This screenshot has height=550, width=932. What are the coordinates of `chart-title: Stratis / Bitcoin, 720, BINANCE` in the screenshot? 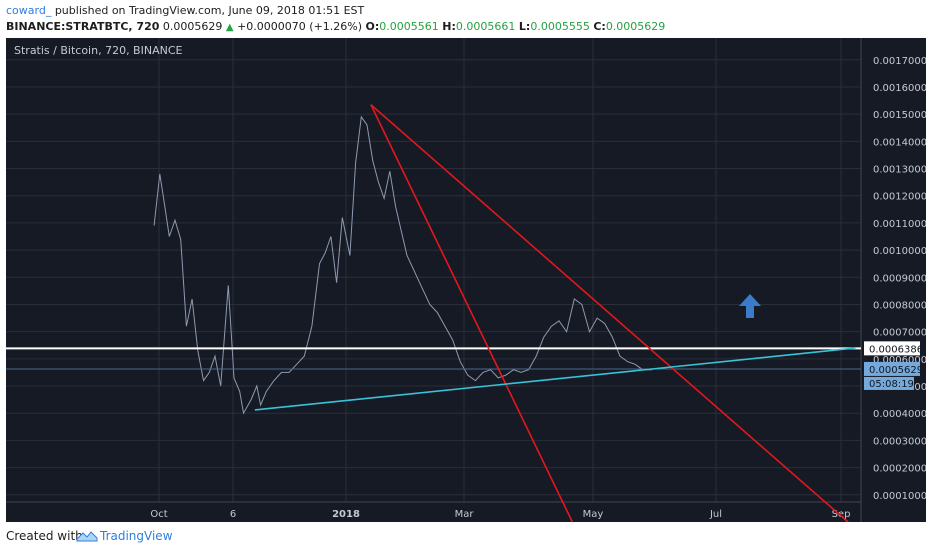 It's located at (98, 50).